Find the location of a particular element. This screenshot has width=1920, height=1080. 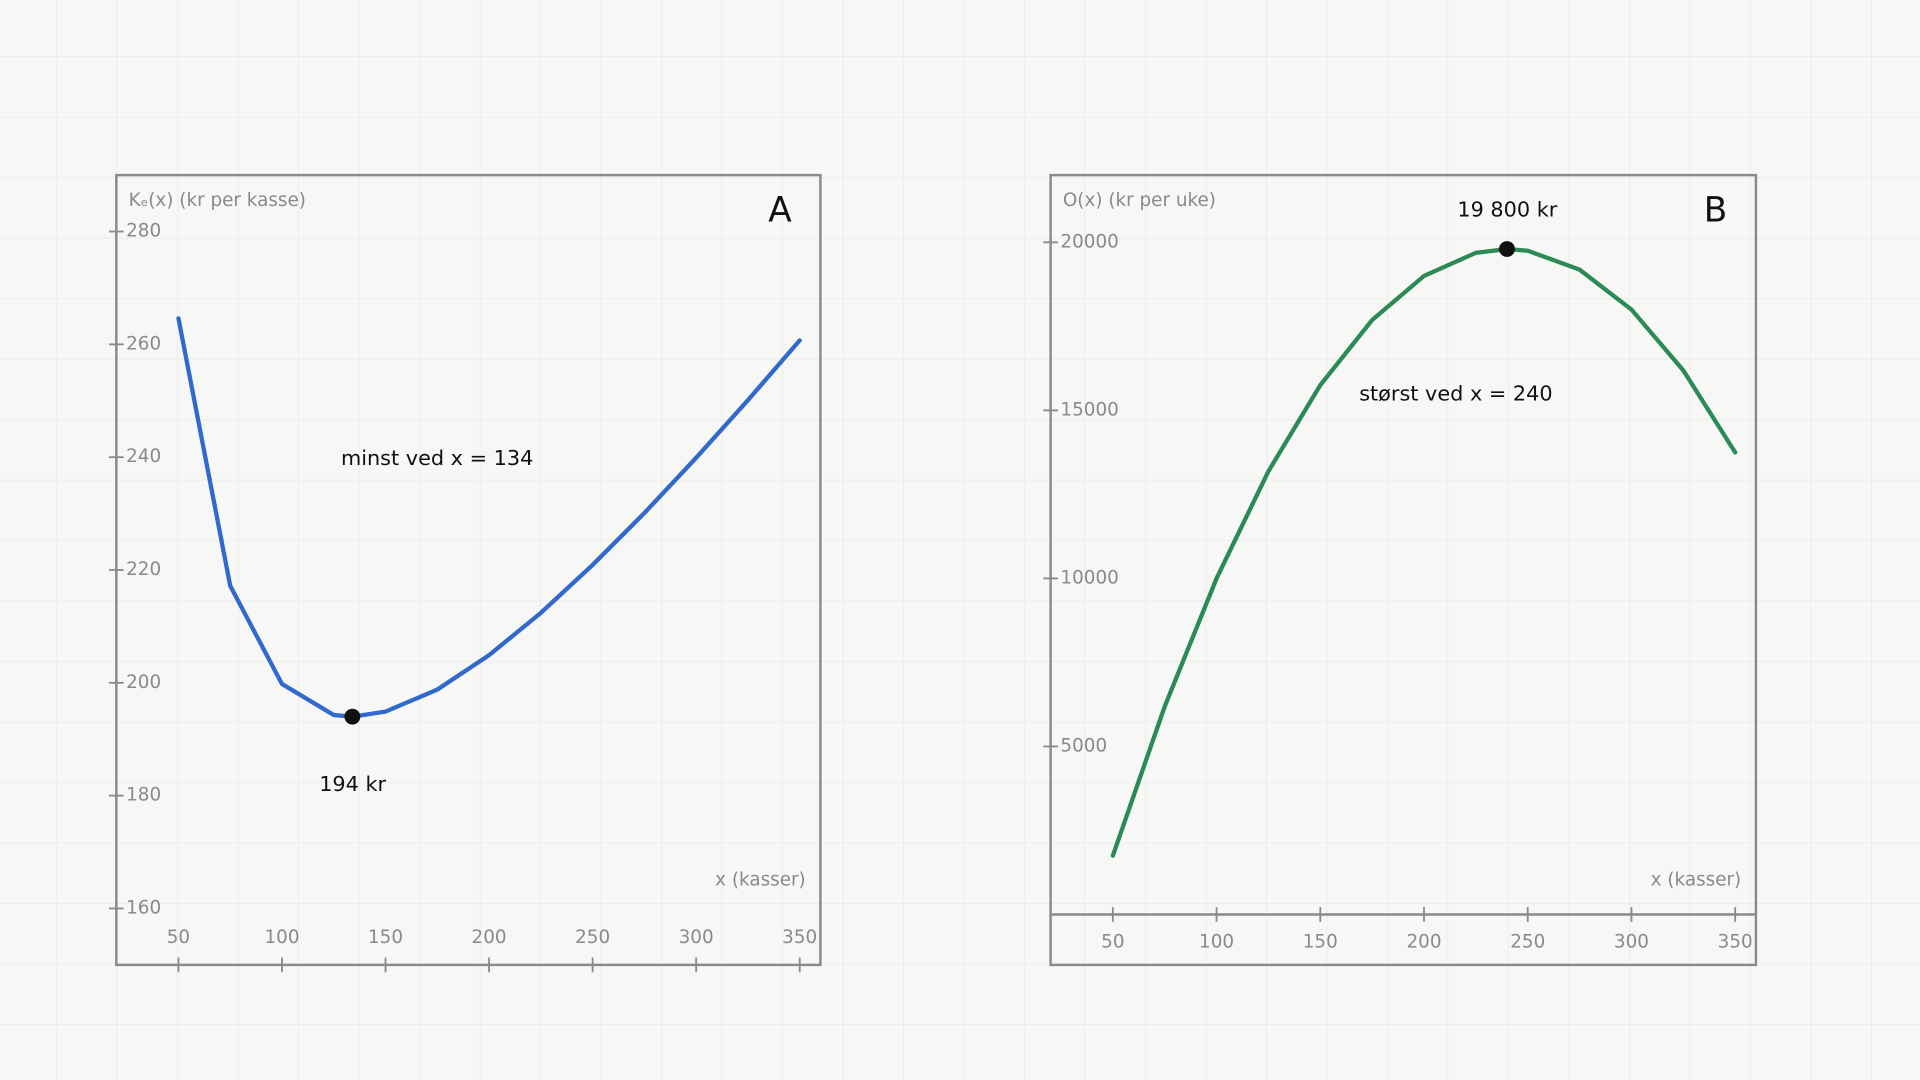

y-tick-label: 10000 is located at coordinates (1089, 577).